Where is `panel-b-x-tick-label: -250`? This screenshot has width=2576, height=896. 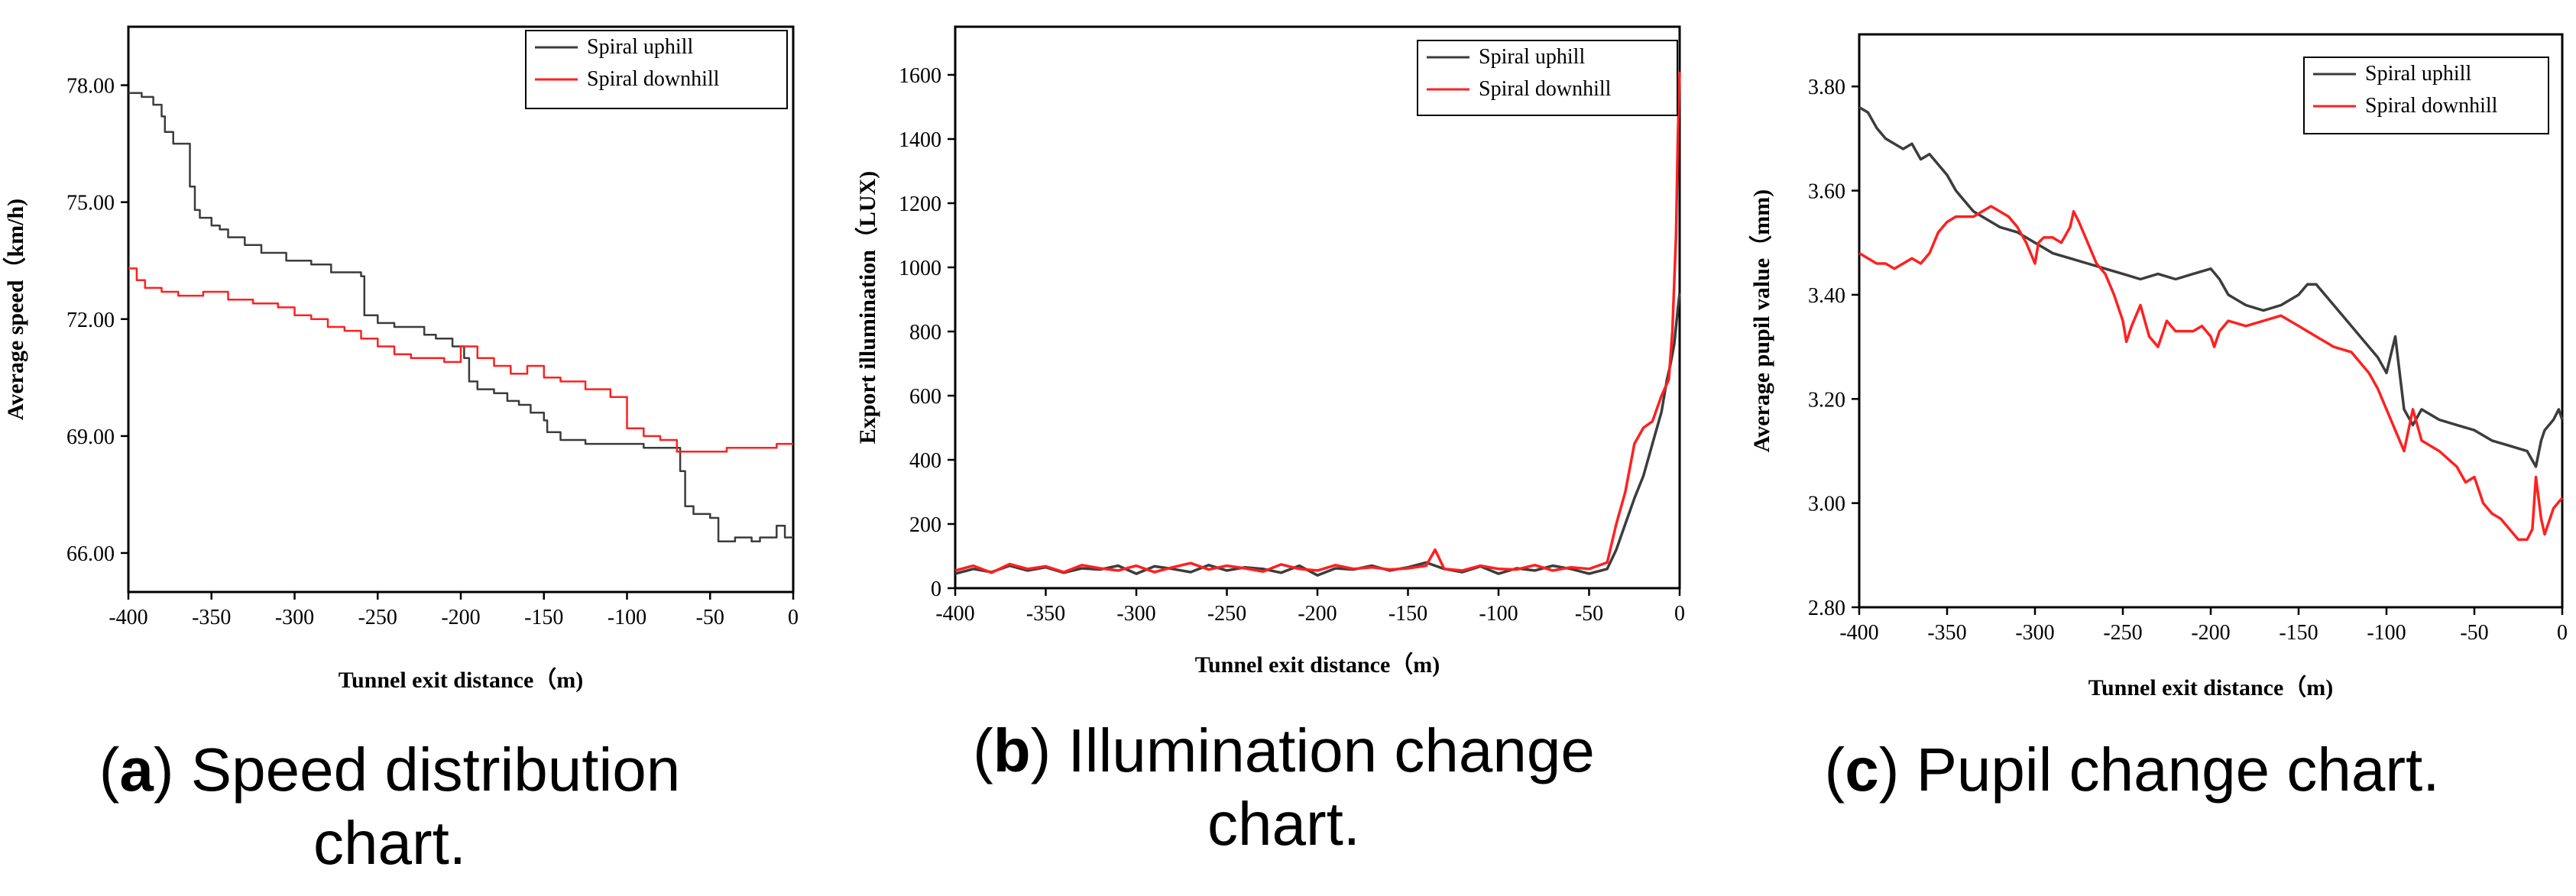 panel-b-x-tick-label: -250 is located at coordinates (1227, 614).